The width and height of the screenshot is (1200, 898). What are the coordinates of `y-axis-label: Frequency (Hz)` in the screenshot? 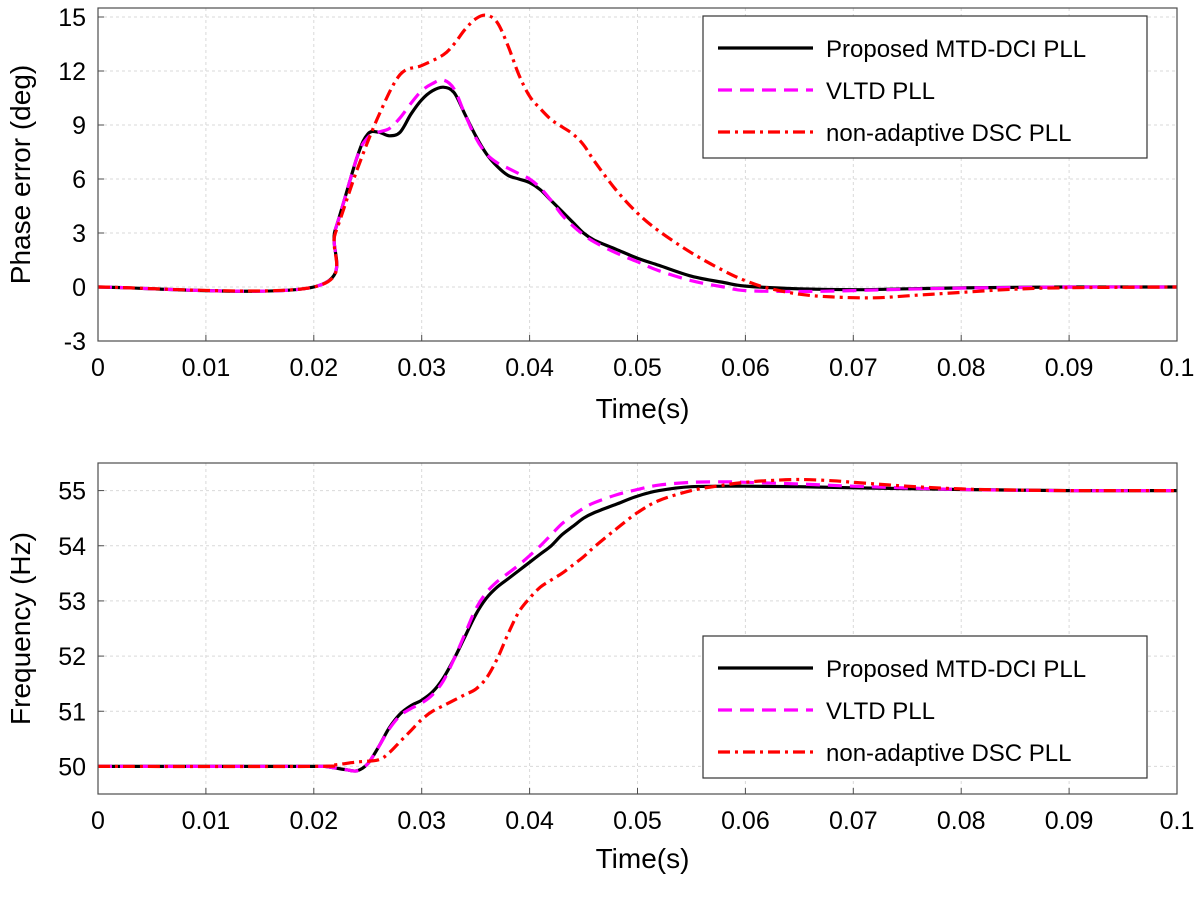 It's located at (20, 628).